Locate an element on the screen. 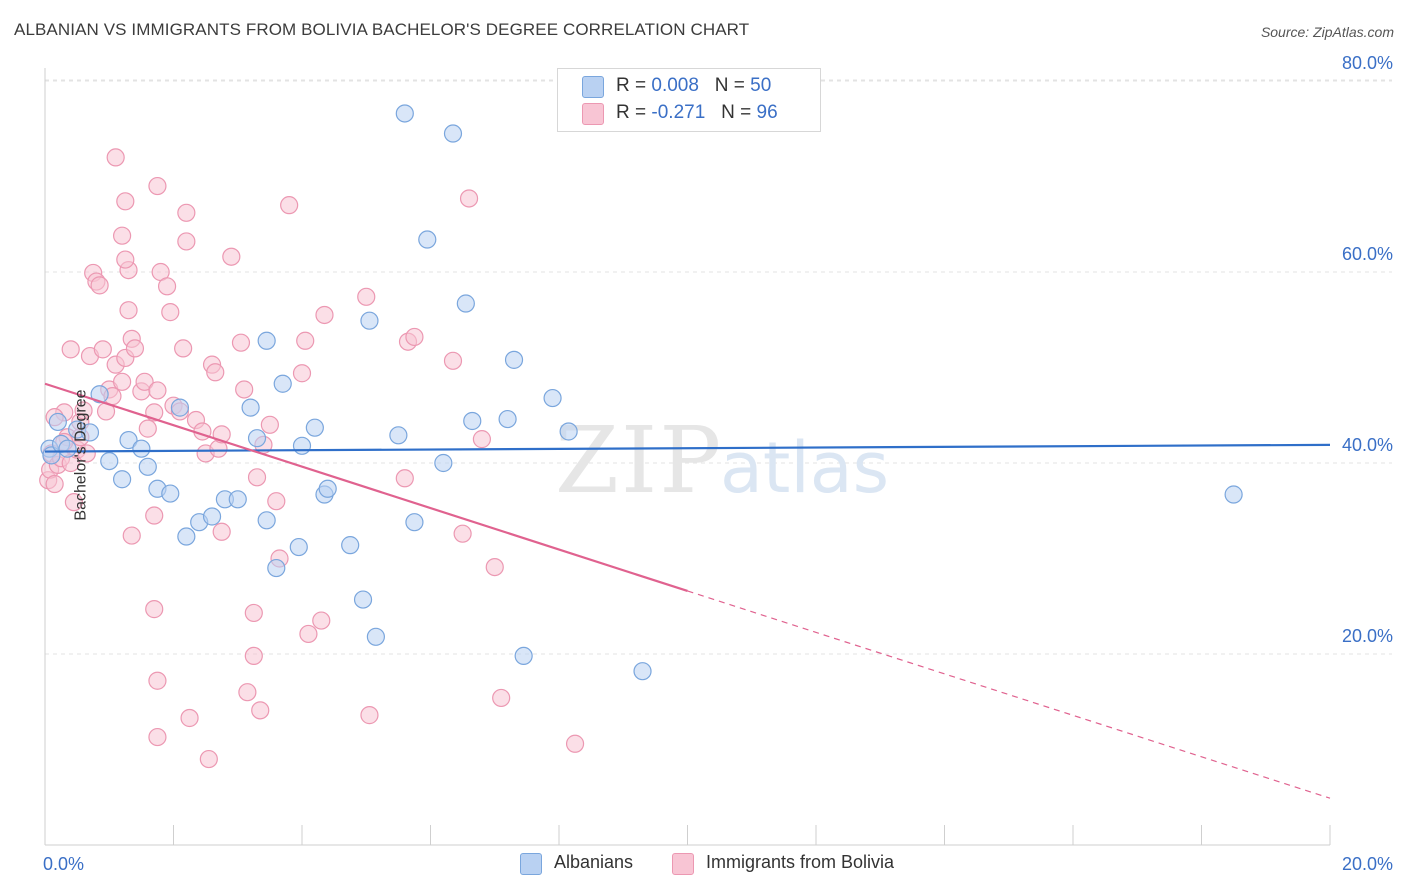  y-tick-label: 40.0% is located at coordinates (1367, 445).